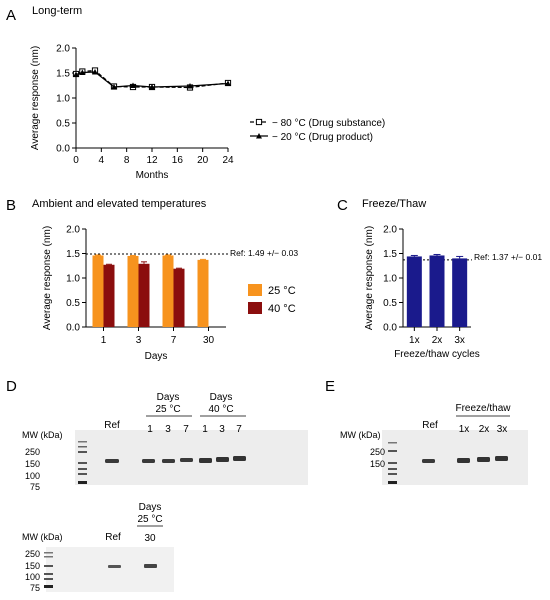  What do you see at coordinates (119, 204) in the screenshot?
I see `panel-b-title: Ambient and elevated temperatures` at bounding box center [119, 204].